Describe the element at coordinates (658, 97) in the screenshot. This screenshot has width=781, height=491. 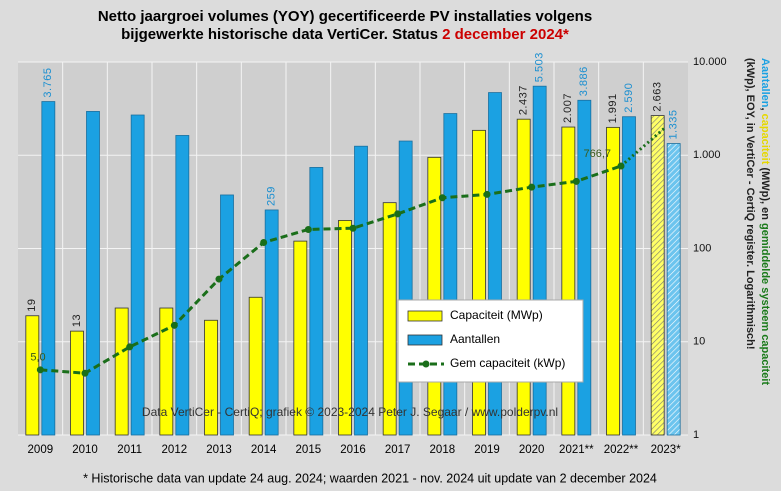
I see `data-label: 2.663` at that location.